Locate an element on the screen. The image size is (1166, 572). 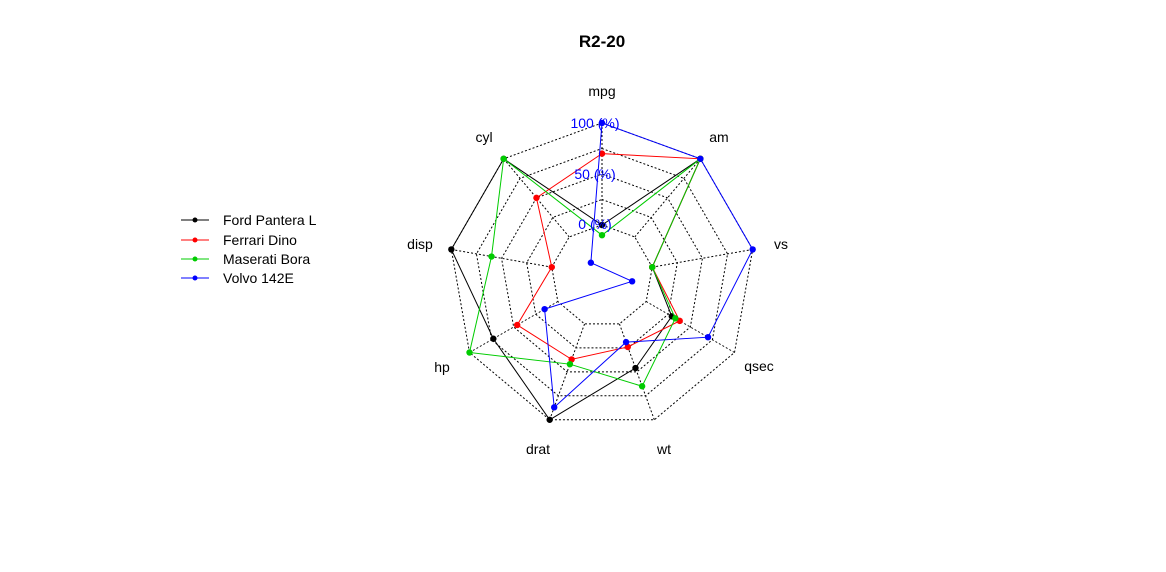
point-ferrari-dino-disp is located at coordinates (551, 267).